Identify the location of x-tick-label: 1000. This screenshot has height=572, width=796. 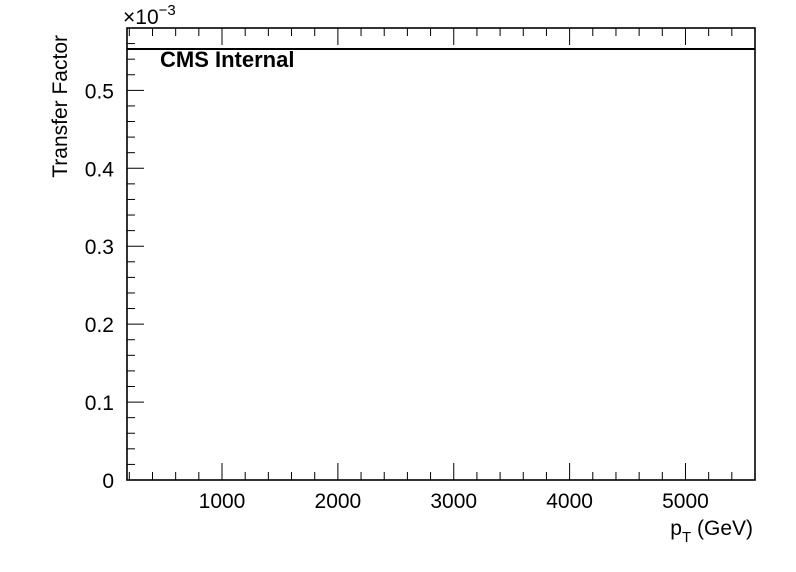
(222, 501).